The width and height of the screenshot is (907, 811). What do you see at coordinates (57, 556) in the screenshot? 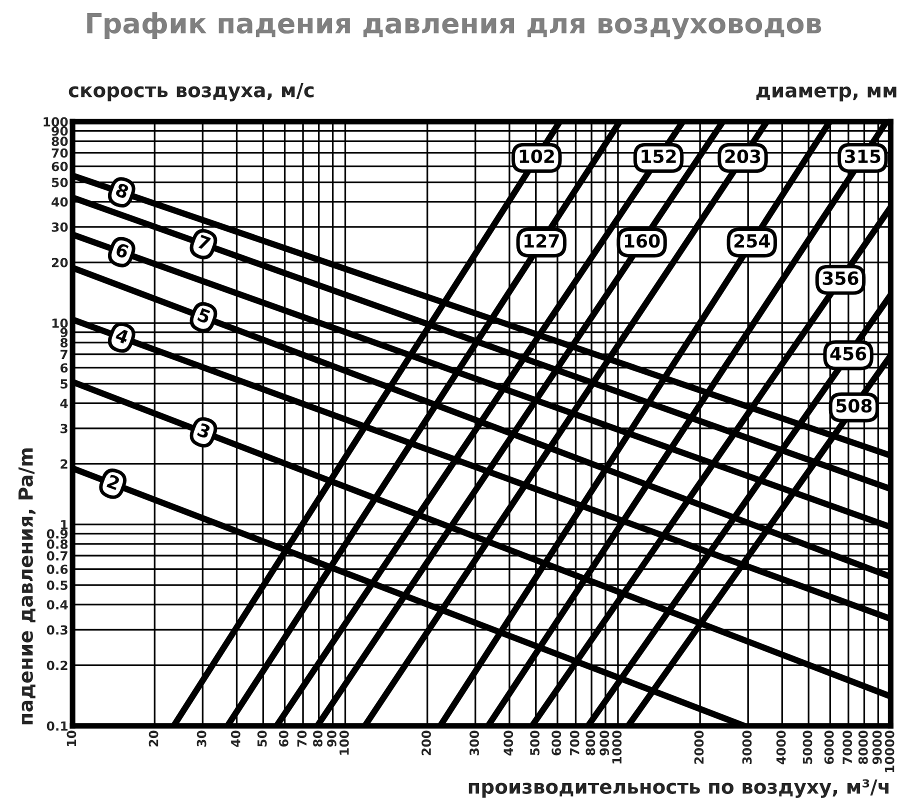
I see `y-tick-label: 0.7` at bounding box center [57, 556].